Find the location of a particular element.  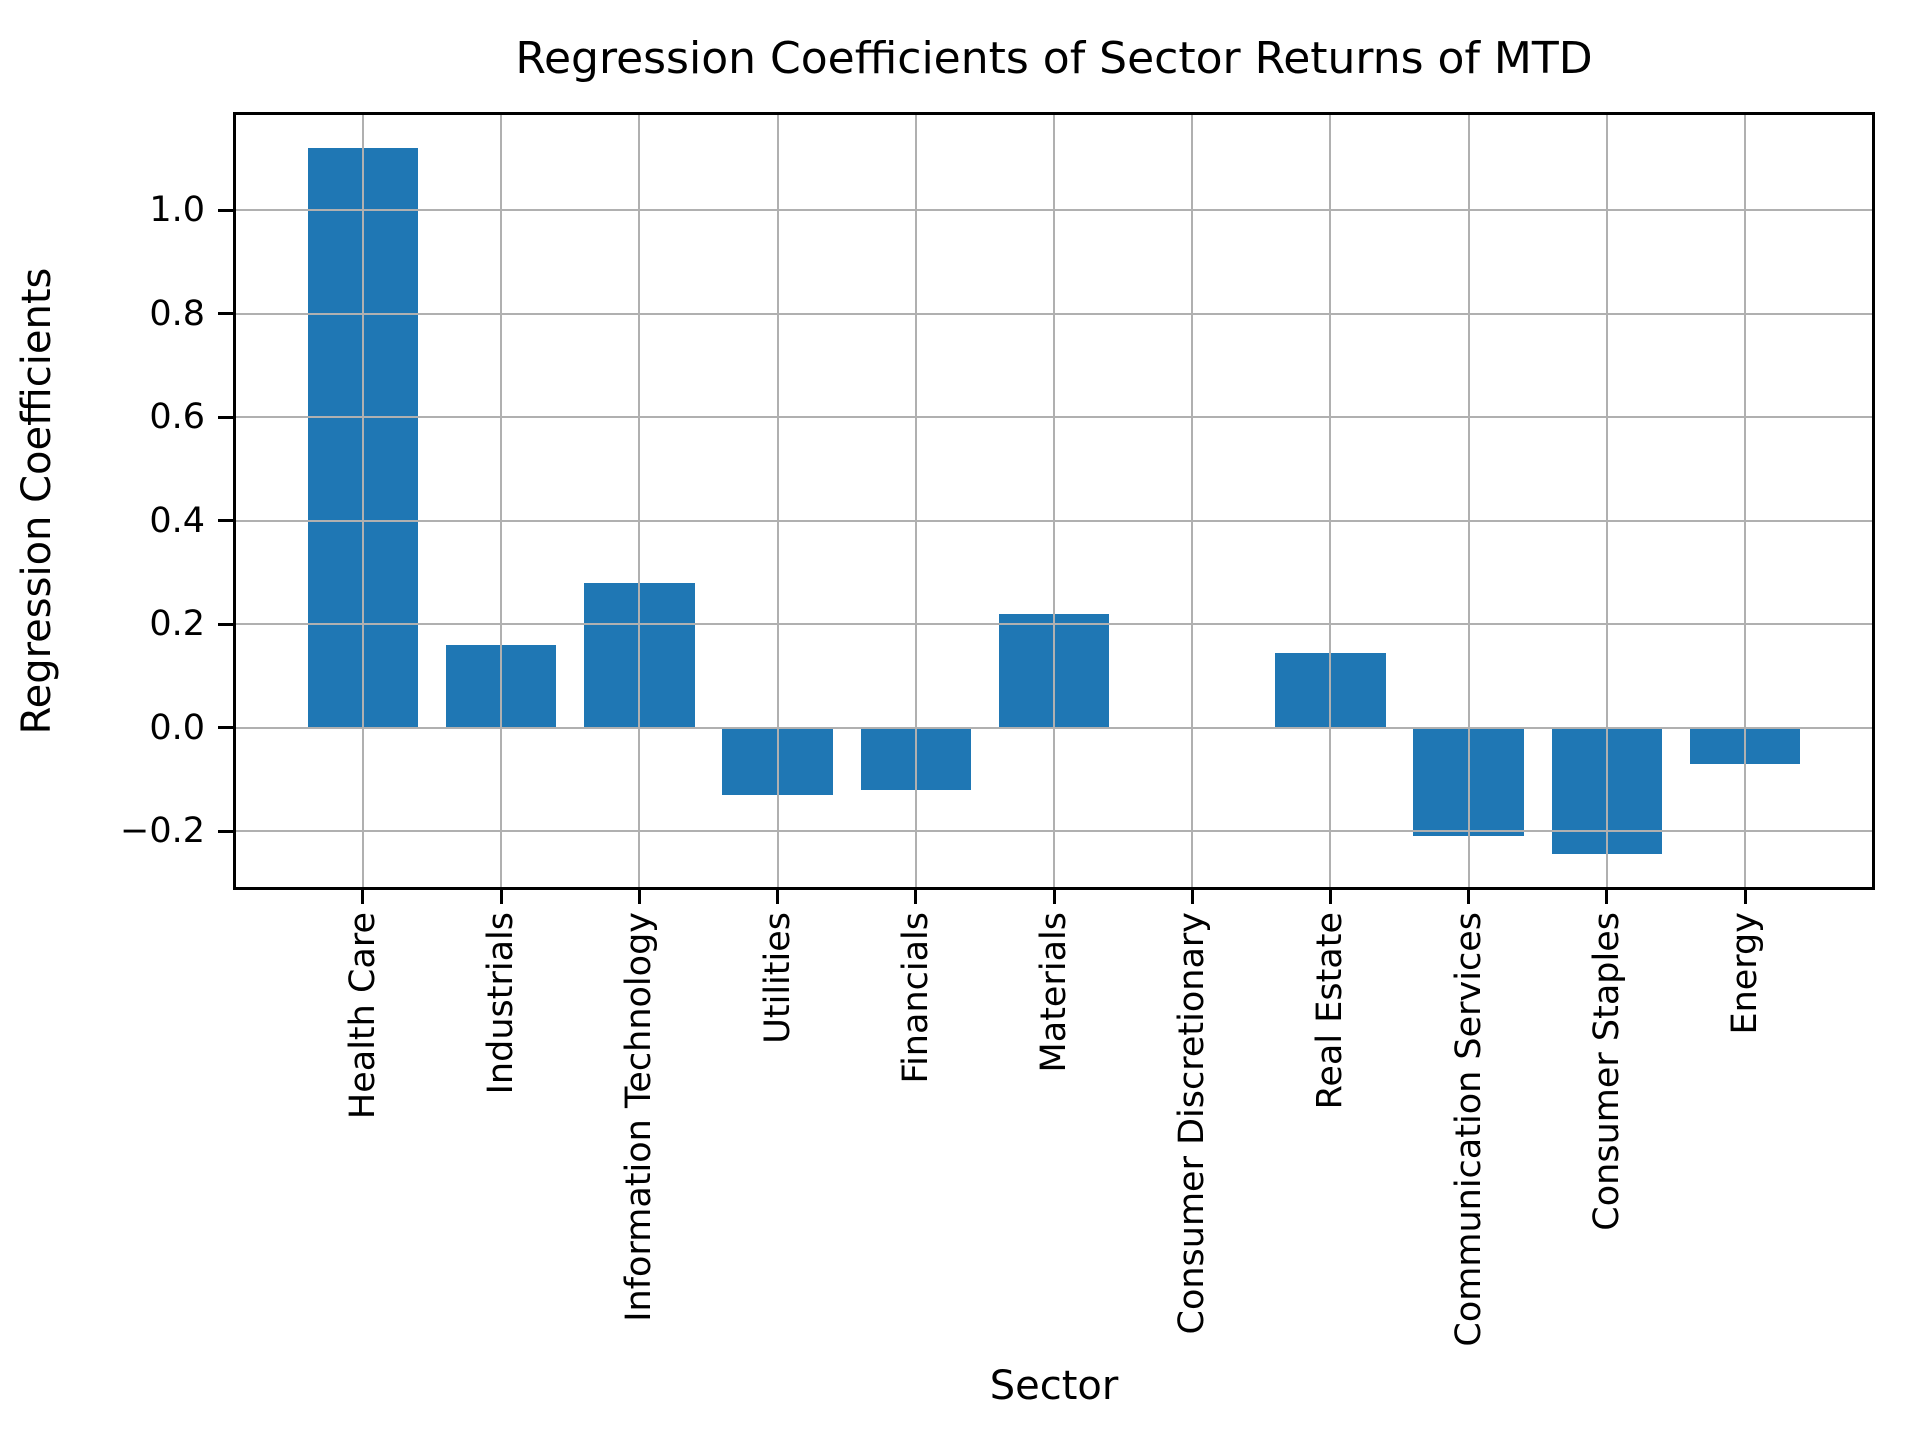

x-tick-label-financials: Financials is located at coordinates (915, 998).